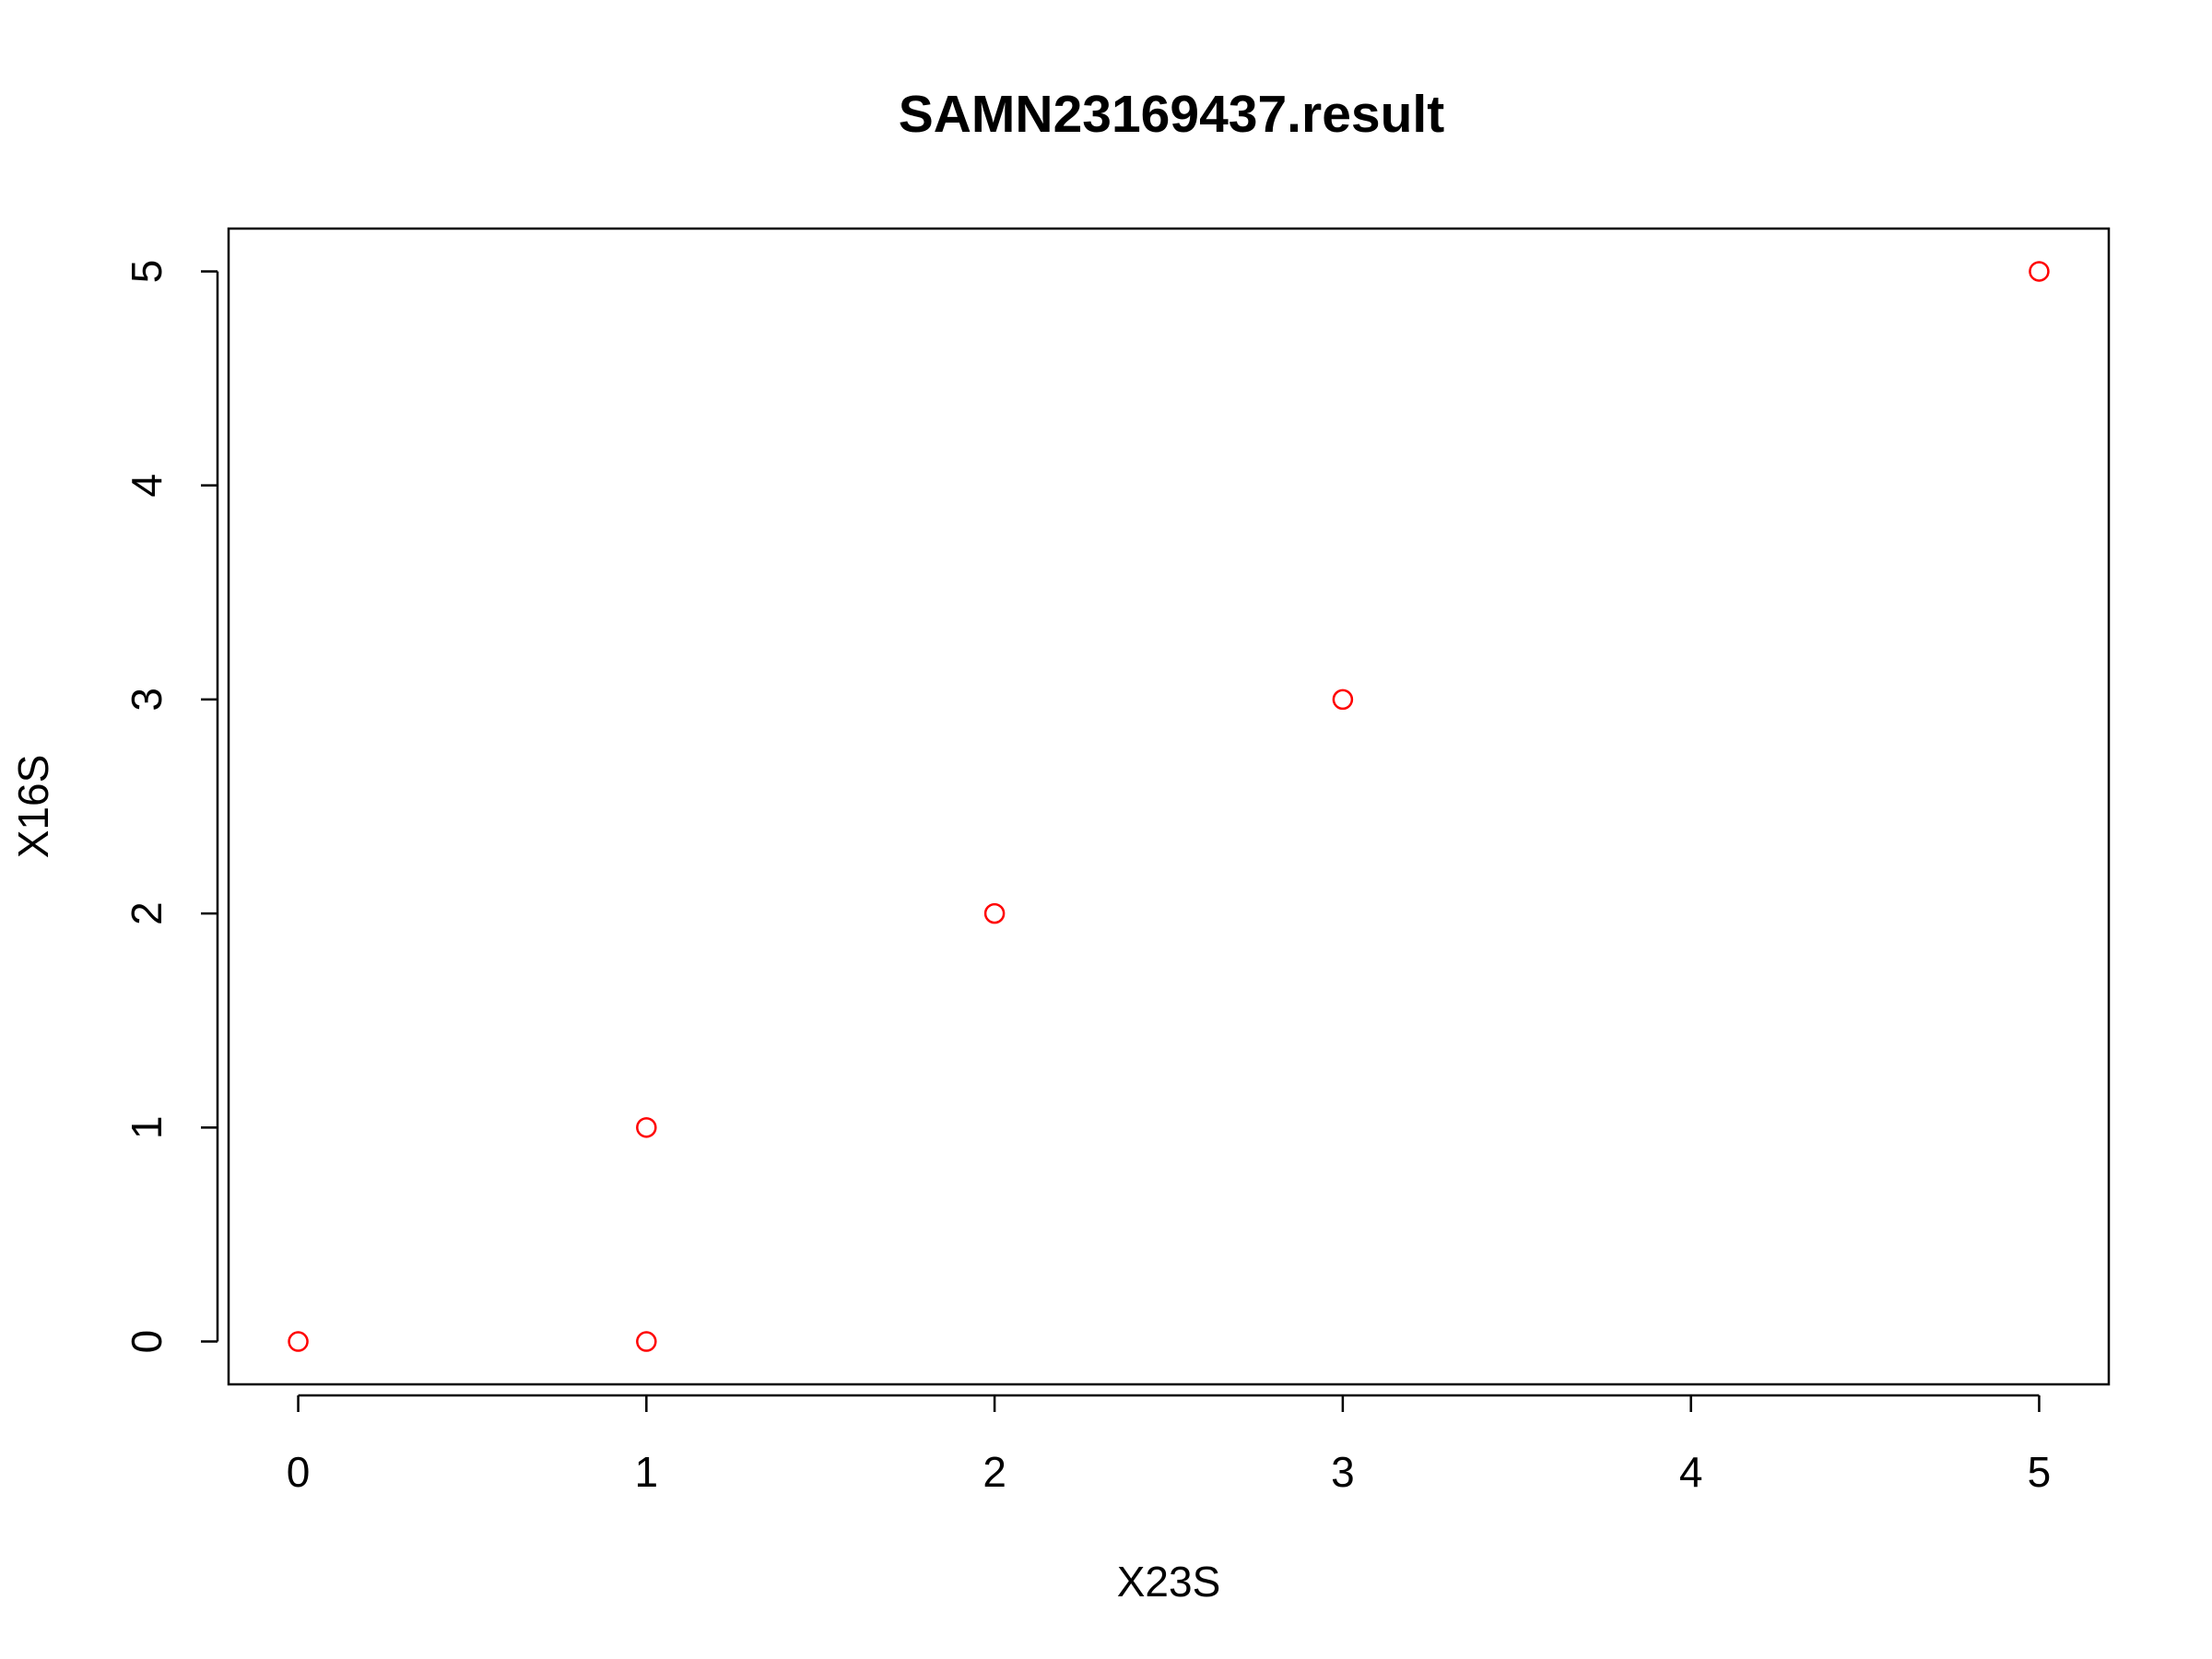  What do you see at coordinates (299, 1472) in the screenshot?
I see `x-tick-label: 0` at bounding box center [299, 1472].